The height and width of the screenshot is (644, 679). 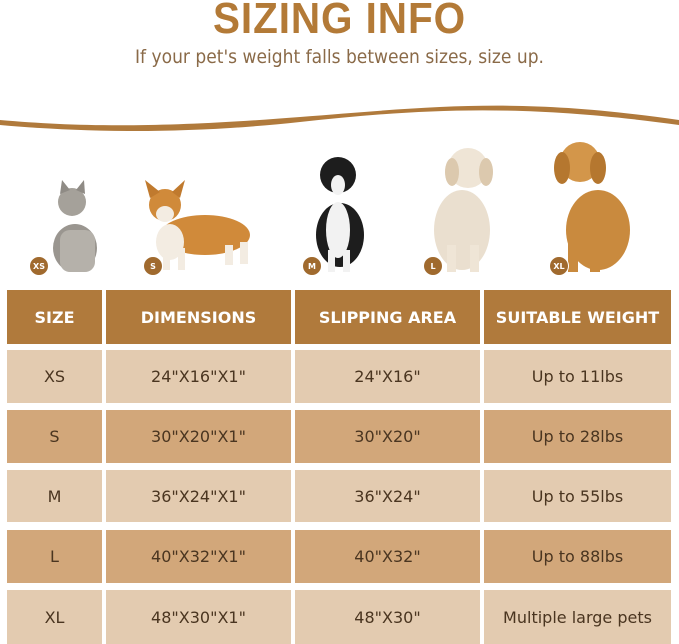 I want to click on cell-slipping-area: 40"X32", so click(x=387, y=556).